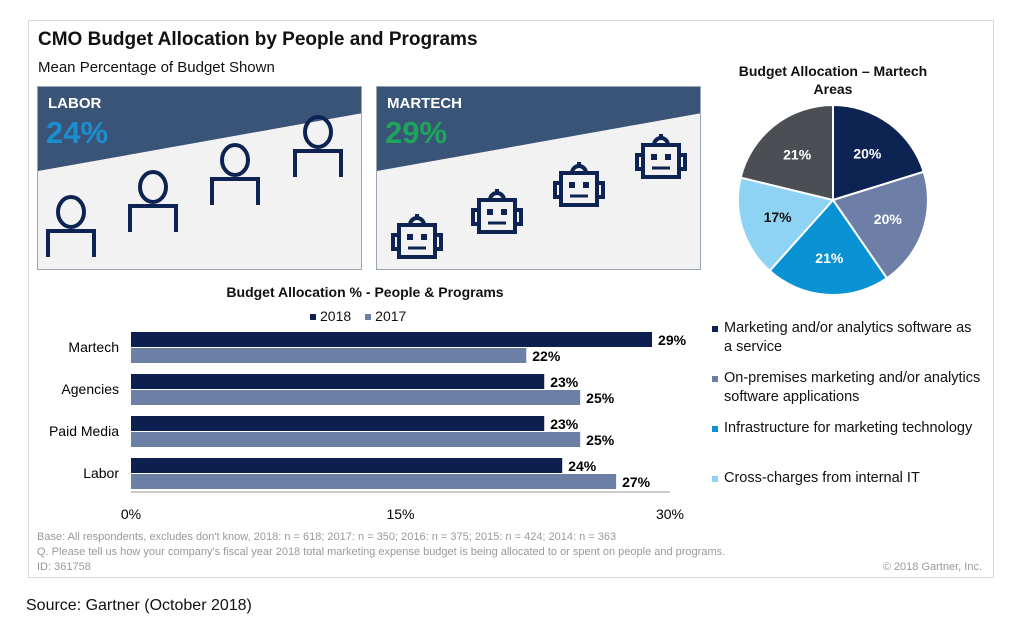 This screenshot has width=1024, height=634. I want to click on legend-item-2018: 2018, so click(330, 316).